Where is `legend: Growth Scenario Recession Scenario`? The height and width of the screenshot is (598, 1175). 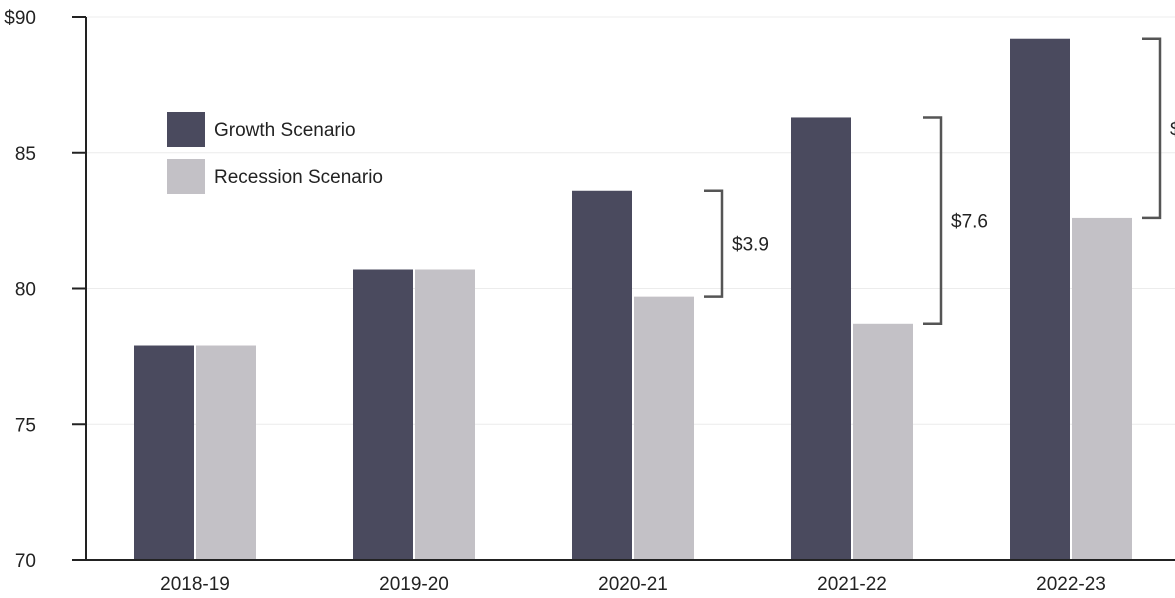 legend: Growth Scenario Recession Scenario is located at coordinates (275, 153).